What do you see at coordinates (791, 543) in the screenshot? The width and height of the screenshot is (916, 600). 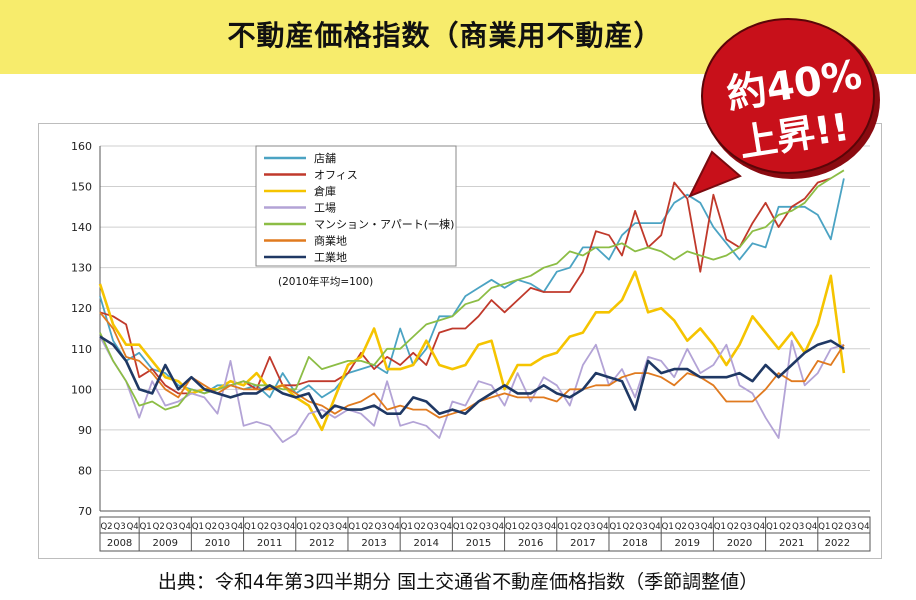 I see `year-tick-label: 2021` at bounding box center [791, 543].